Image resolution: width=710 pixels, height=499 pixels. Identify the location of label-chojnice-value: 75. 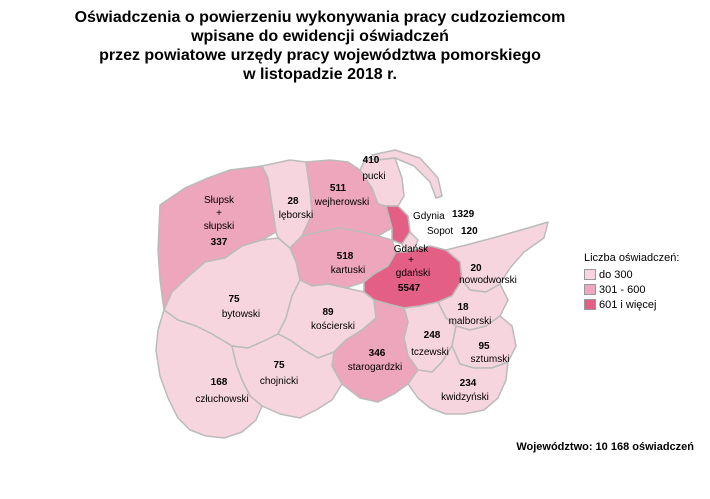
(279, 365).